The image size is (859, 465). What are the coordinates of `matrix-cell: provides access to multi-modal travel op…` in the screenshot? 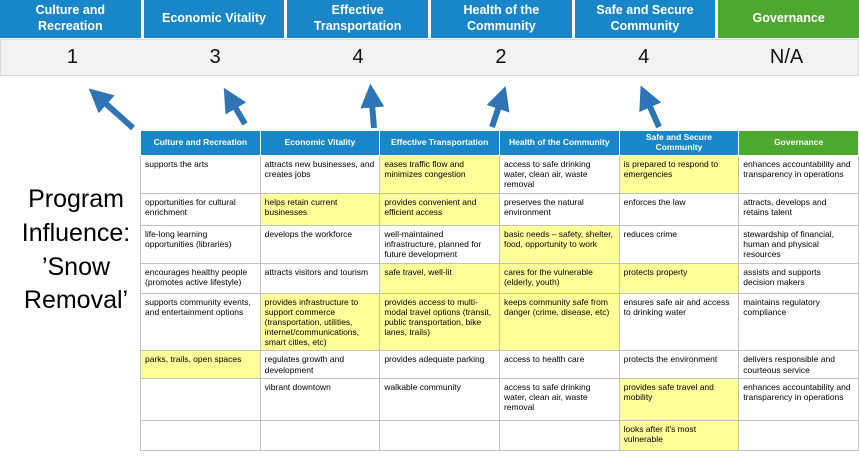 It's located at (439, 322).